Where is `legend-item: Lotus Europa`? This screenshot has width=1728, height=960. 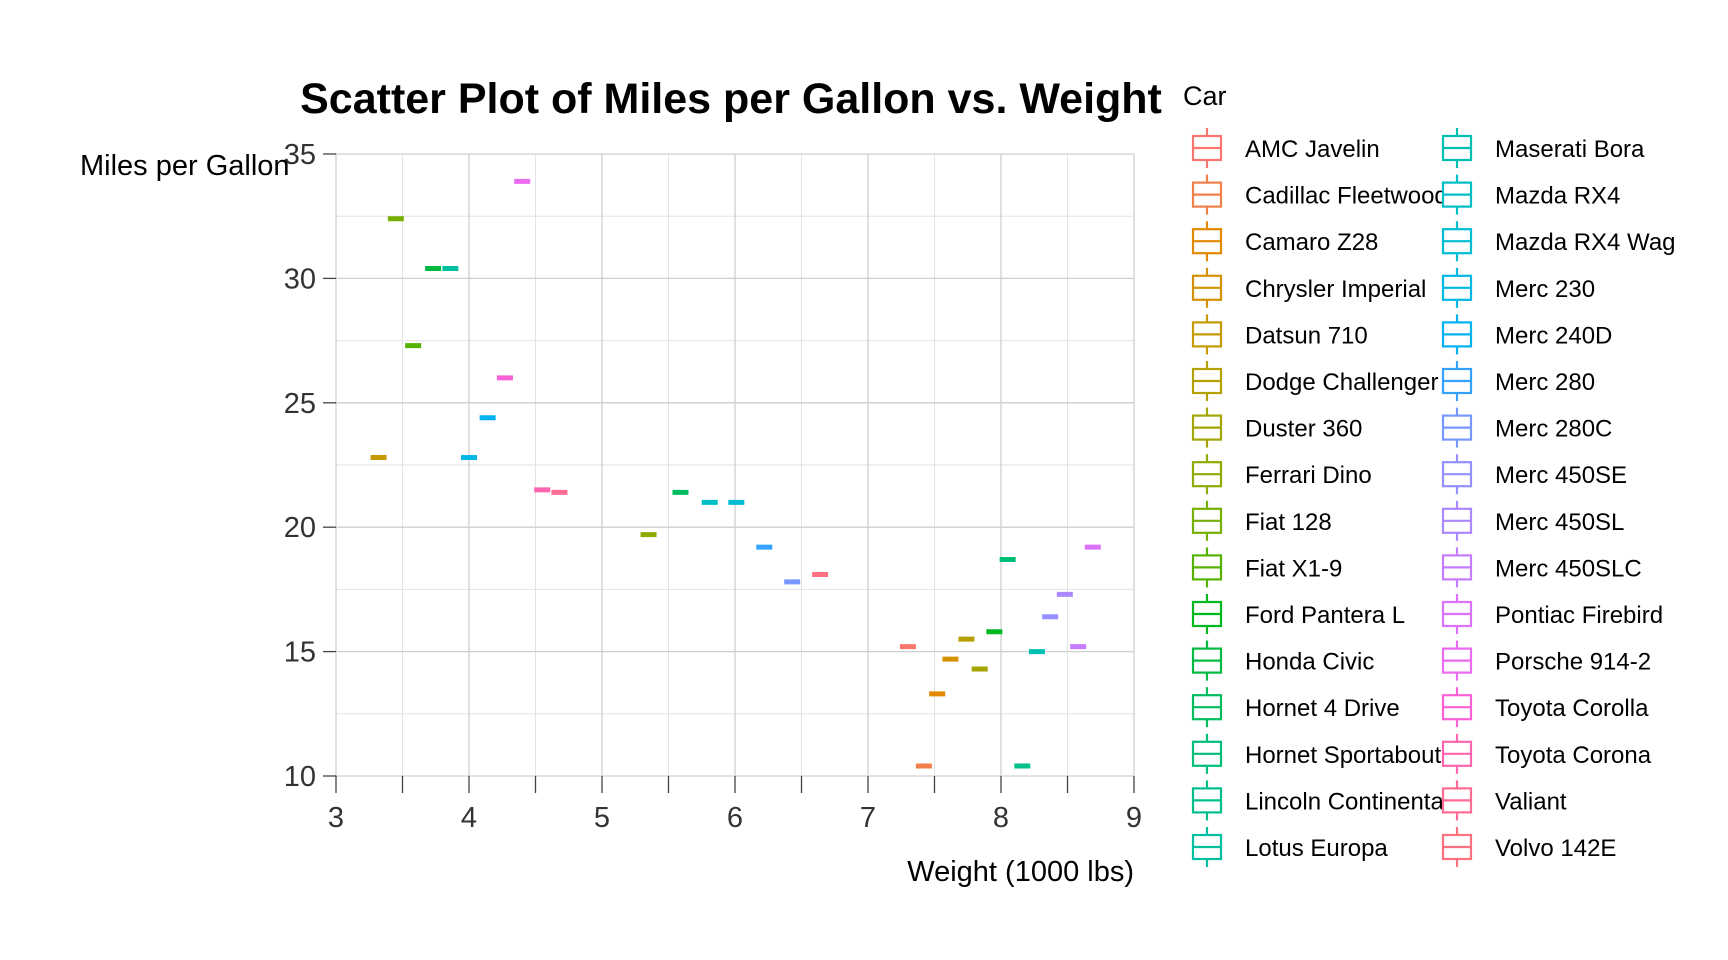
legend-item: Lotus Europa is located at coordinates (1289, 847).